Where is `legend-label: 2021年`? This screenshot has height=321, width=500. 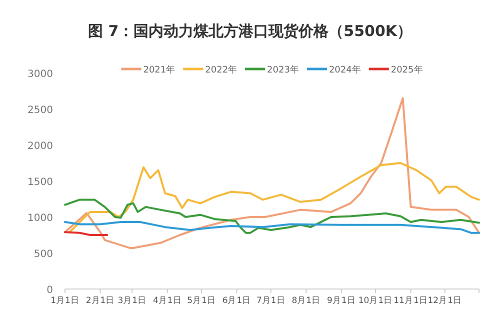 legend-label: 2021年 is located at coordinates (159, 70).